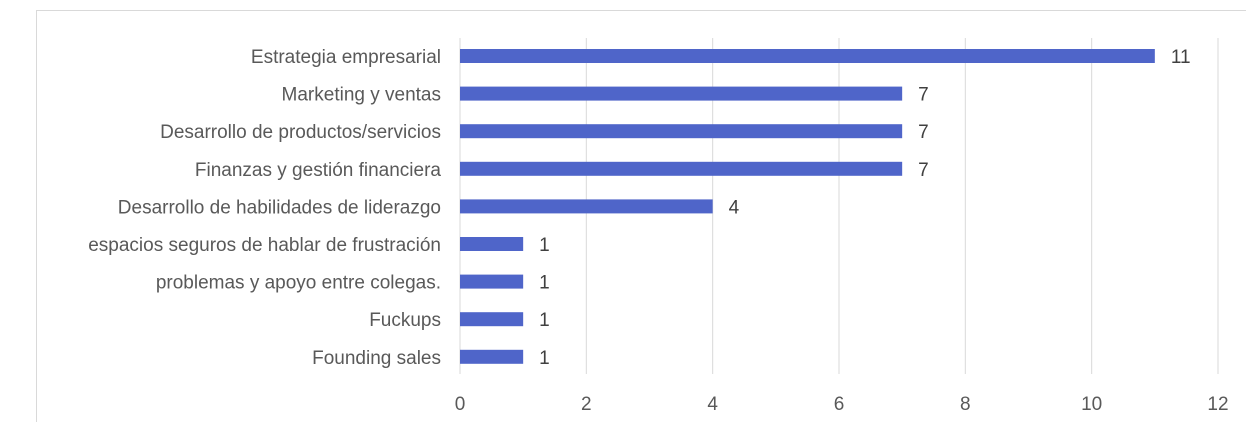 This screenshot has width=1246, height=422. Describe the element at coordinates (544, 358) in the screenshot. I see `data-label-8: 1` at that location.